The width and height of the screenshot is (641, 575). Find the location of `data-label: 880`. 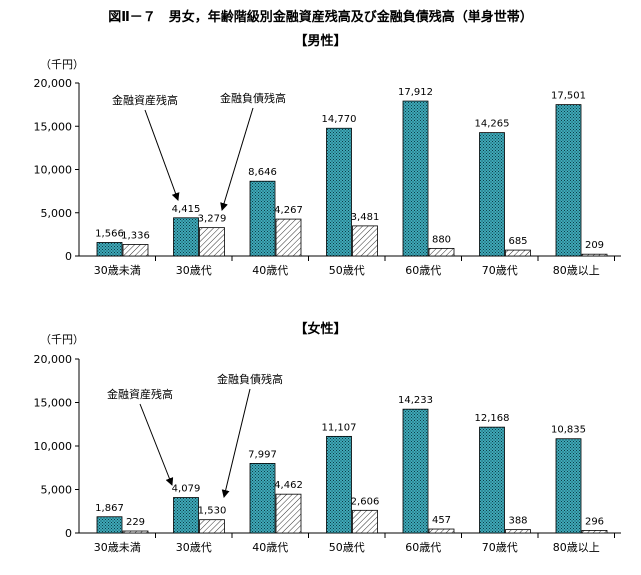

data-label: 880 is located at coordinates (441, 239).